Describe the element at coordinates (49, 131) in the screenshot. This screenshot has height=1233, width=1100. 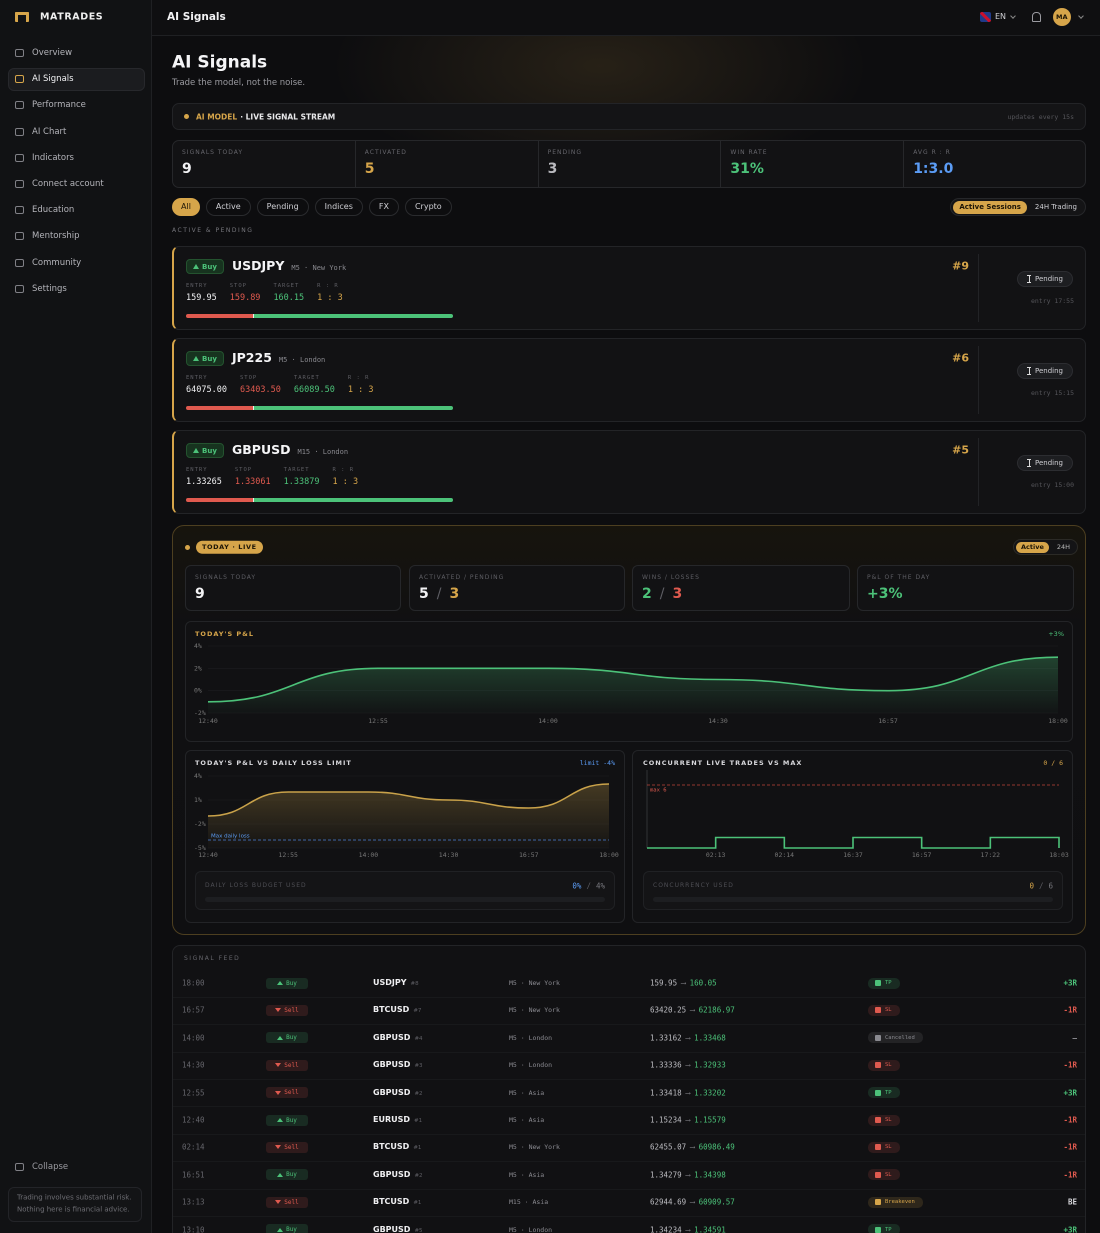
I see `nav-item: AI Chart` at that location.